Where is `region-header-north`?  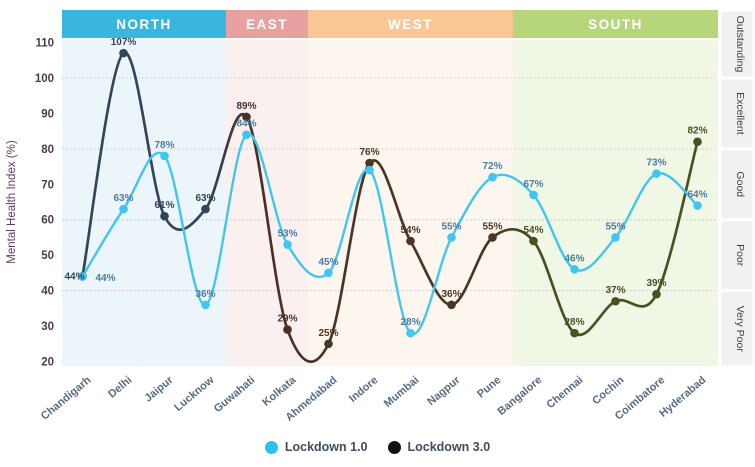 region-header-north is located at coordinates (144, 24).